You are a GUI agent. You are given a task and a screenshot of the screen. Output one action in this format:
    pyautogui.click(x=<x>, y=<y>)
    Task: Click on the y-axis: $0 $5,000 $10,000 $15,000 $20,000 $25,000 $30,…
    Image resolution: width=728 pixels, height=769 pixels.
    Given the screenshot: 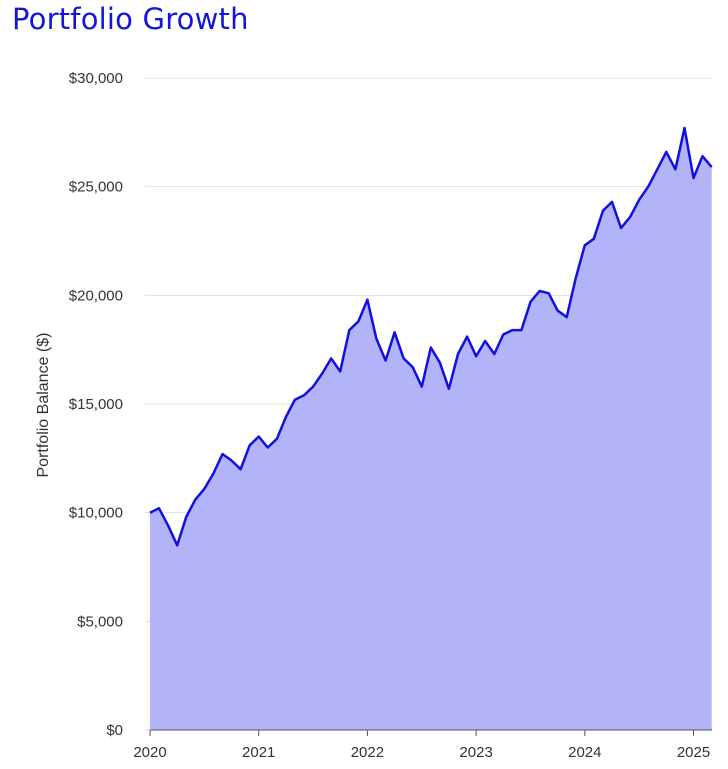 What is the action you would take?
    pyautogui.click(x=96, y=404)
    